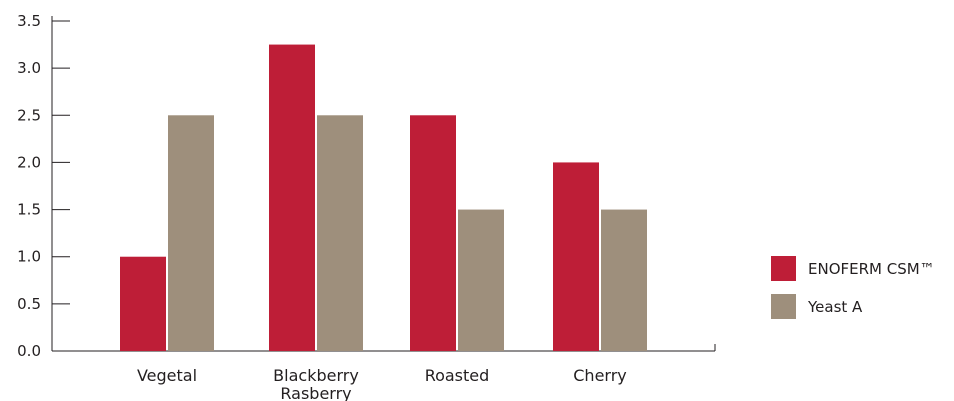 This screenshot has height=401, width=954. Describe the element at coordinates (600, 375) in the screenshot. I see `x-category-label: Cherry` at that location.